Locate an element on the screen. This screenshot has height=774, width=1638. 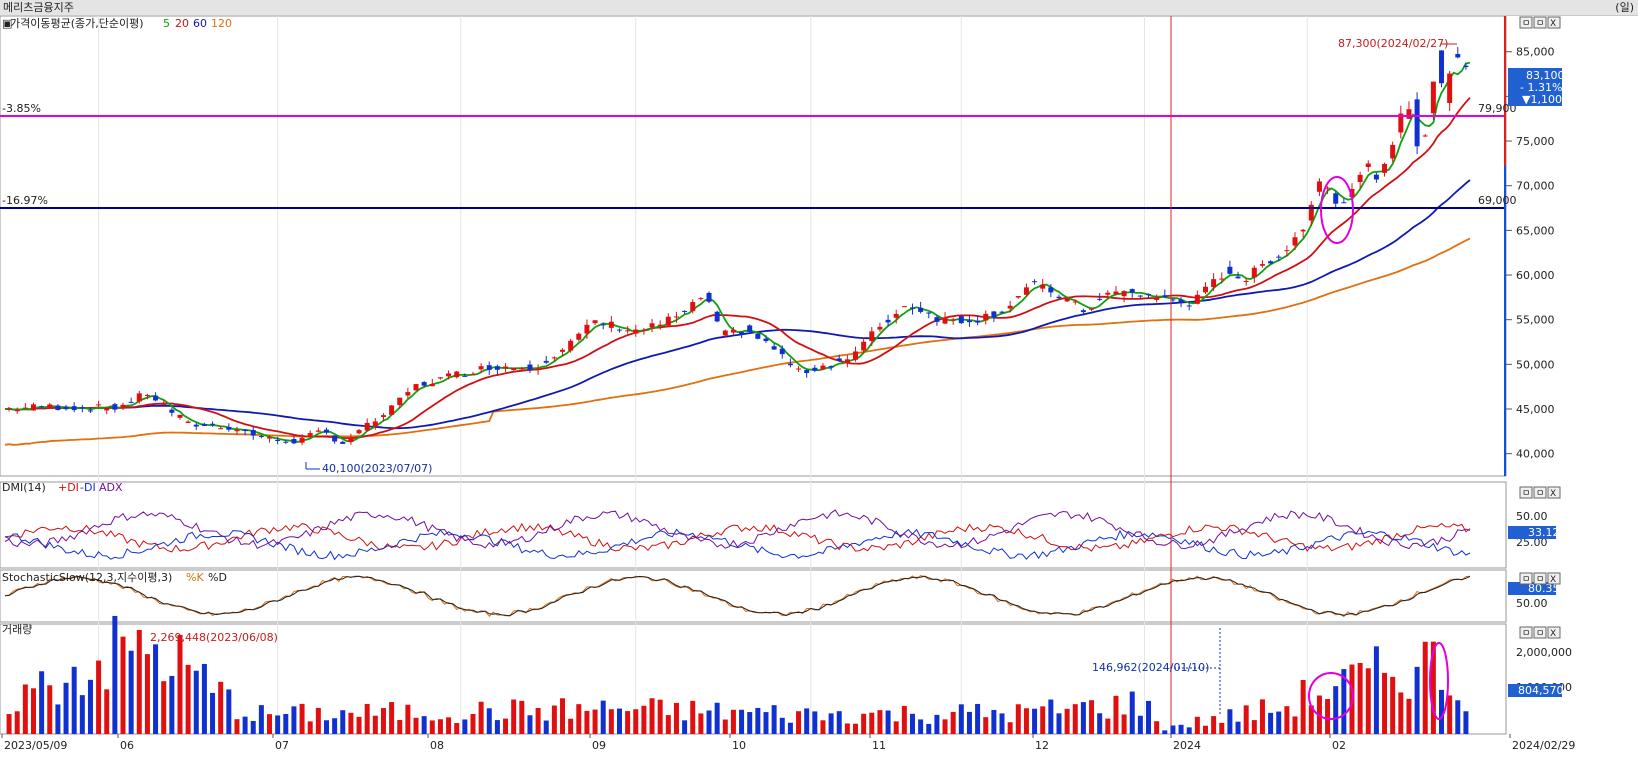
stoch-label: StochasticSlow(12,3,지수이평,3) is located at coordinates (87, 577).